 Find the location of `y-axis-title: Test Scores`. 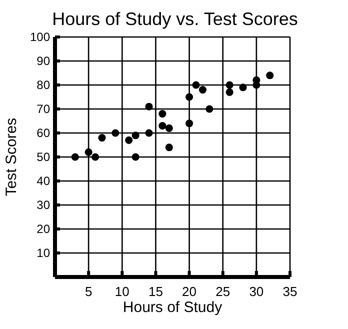

y-axis-title: Test Scores is located at coordinates (11, 157).